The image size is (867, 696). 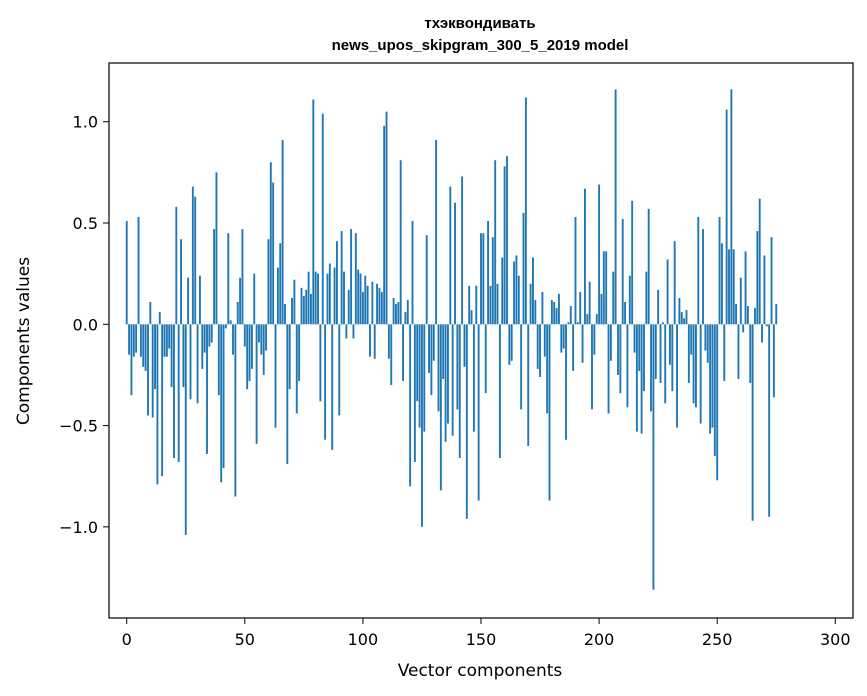 What do you see at coordinates (835, 639) in the screenshot?
I see `x-tick-label: 300` at bounding box center [835, 639].